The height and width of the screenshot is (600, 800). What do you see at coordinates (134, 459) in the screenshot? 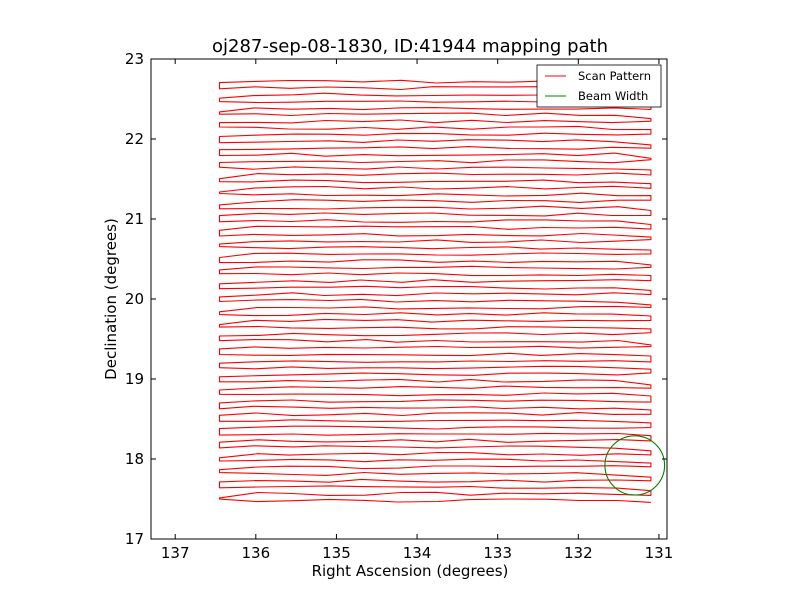
I see `y-tick-label: 18` at bounding box center [134, 459].